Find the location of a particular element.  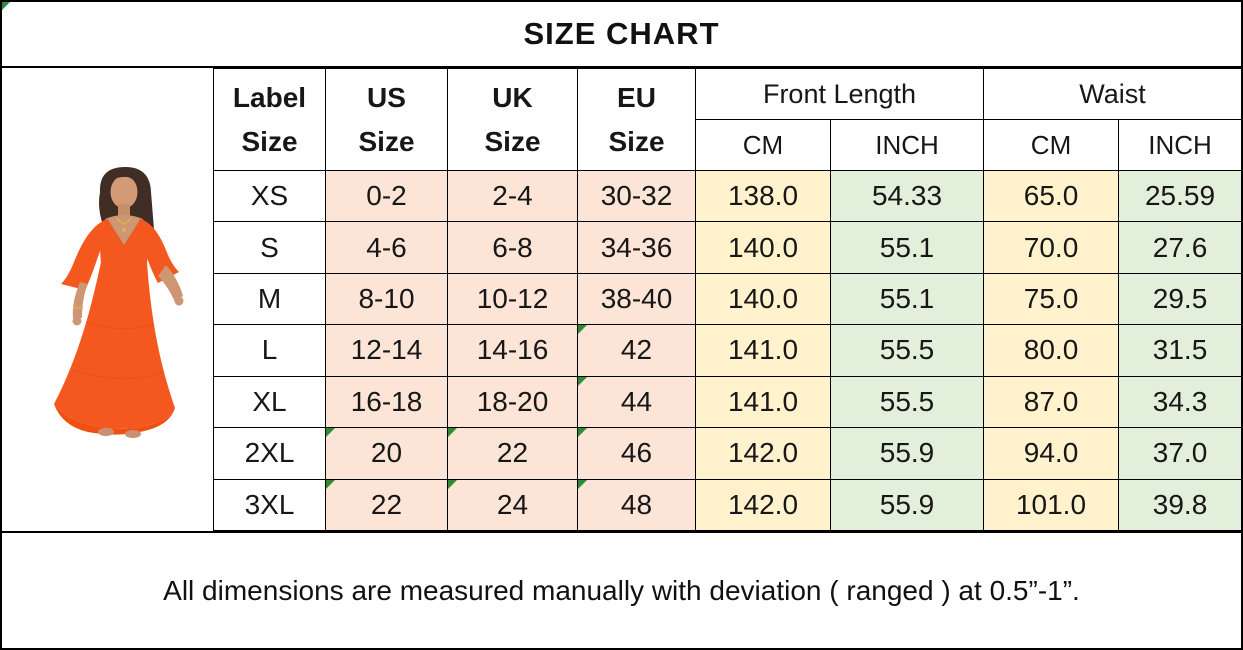

cell-uk: 24 is located at coordinates (512, 505).